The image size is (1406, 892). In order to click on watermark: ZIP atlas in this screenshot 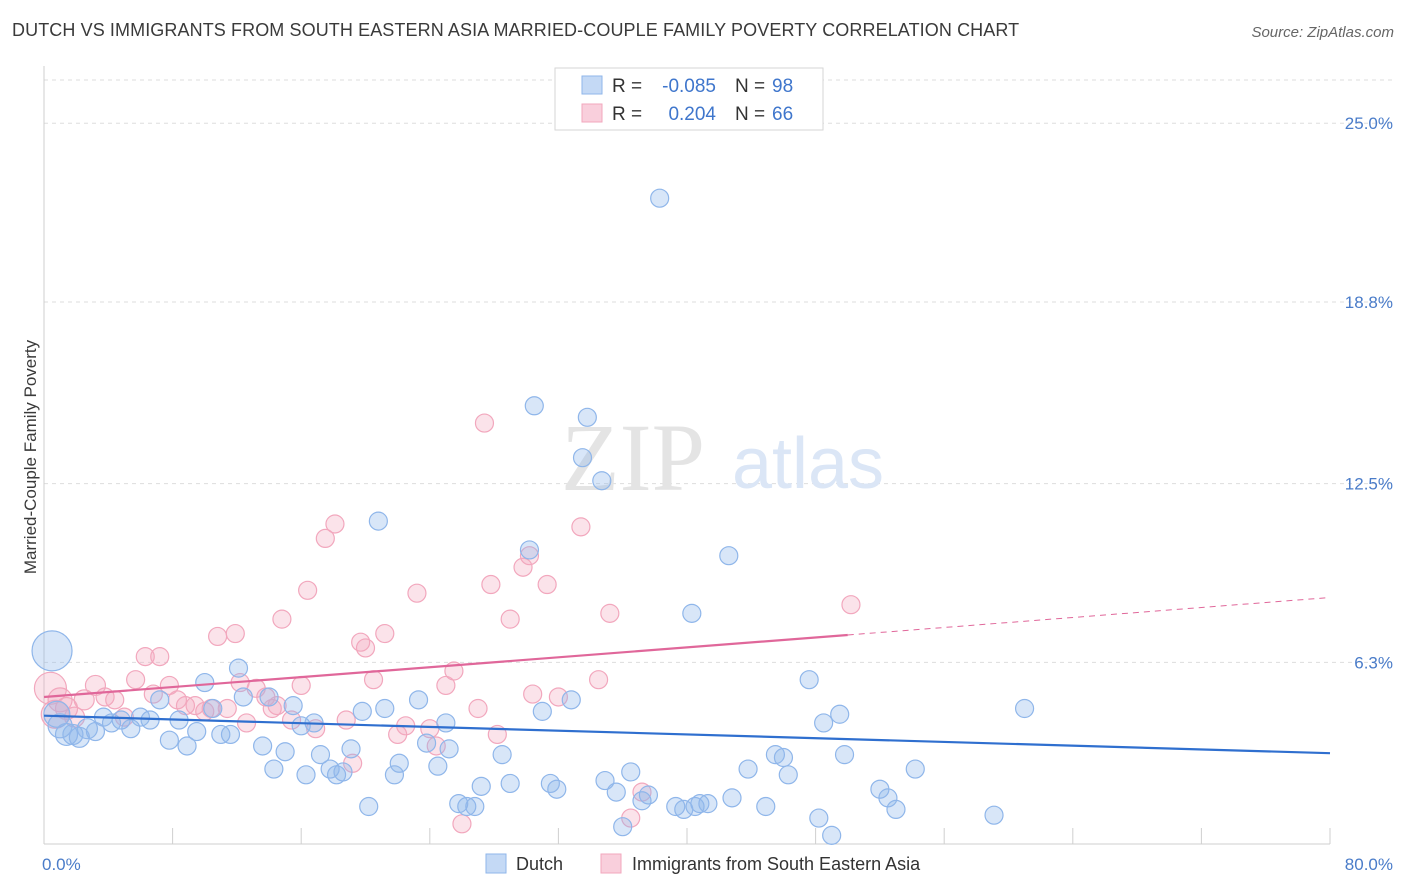, I will do `click(722, 457)`.